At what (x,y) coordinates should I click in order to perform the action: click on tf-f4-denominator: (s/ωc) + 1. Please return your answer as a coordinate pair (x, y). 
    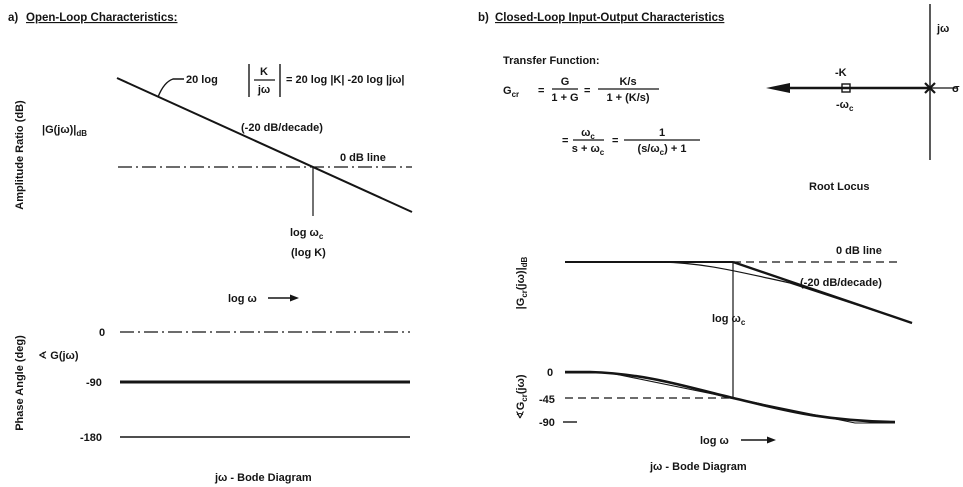
    Looking at the image, I should click on (662, 150).